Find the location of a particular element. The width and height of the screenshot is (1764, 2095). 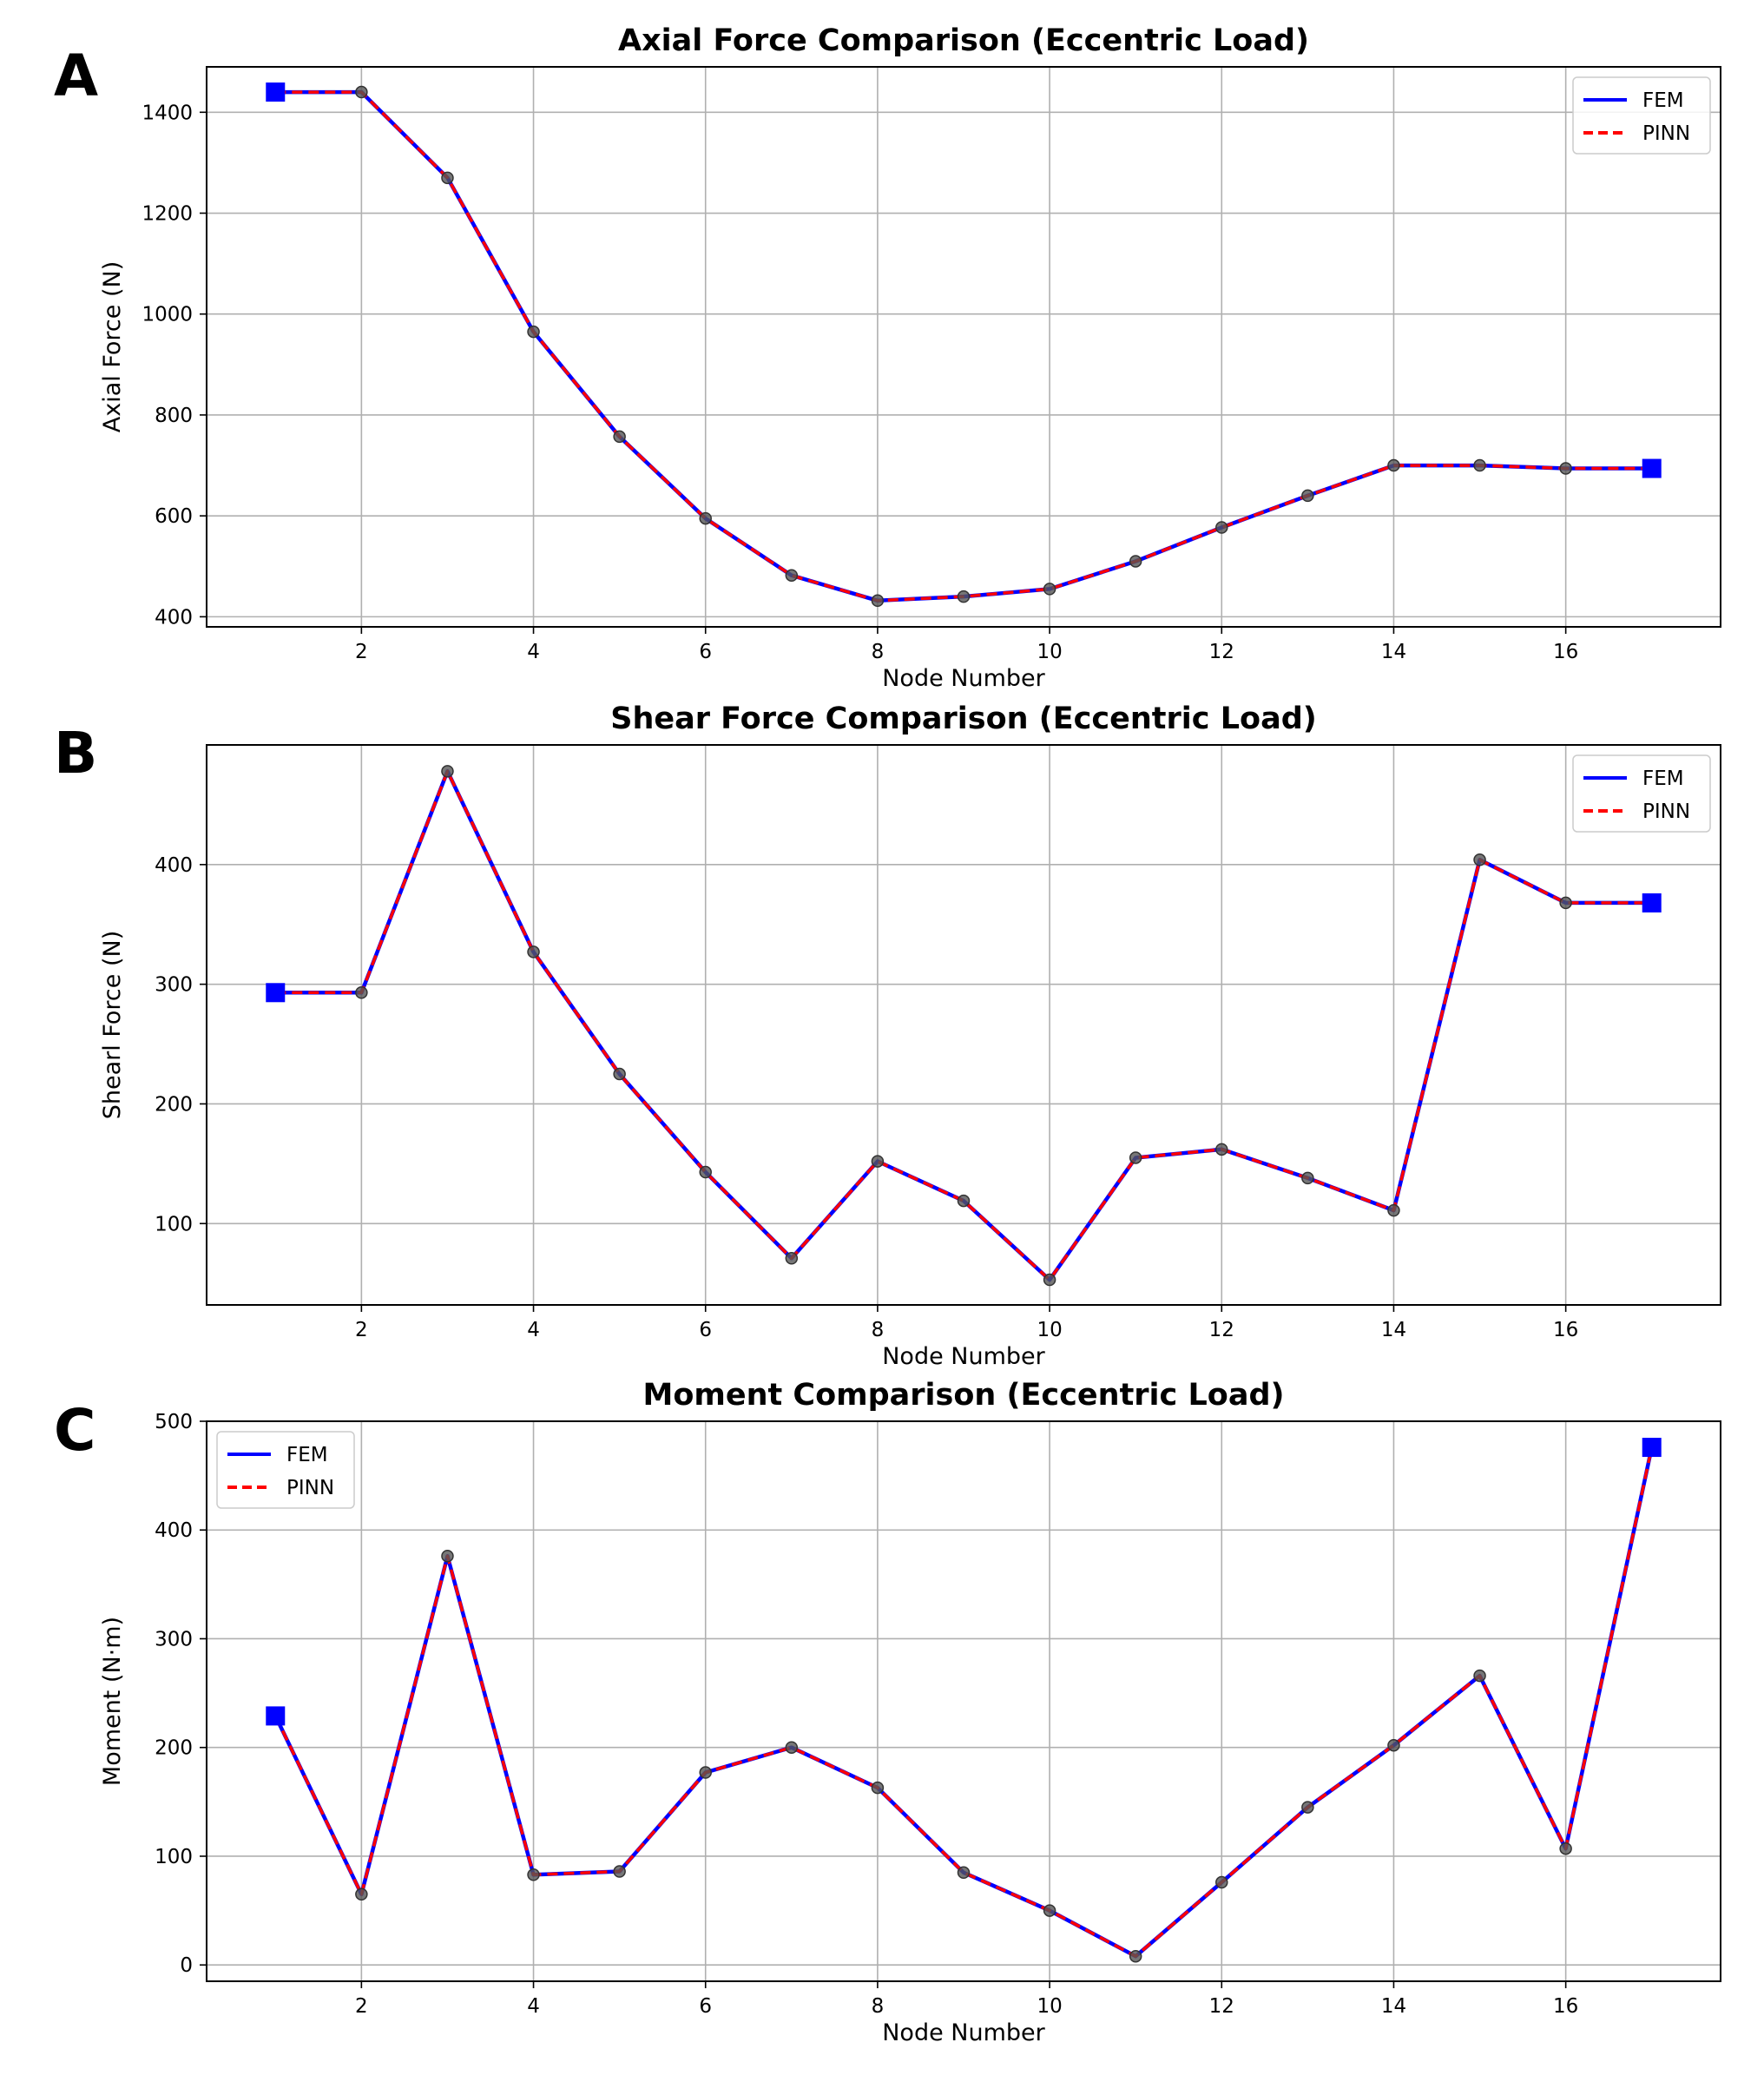

chart-title: Moment Comparison (Eccentric Load) is located at coordinates (963, 1395).